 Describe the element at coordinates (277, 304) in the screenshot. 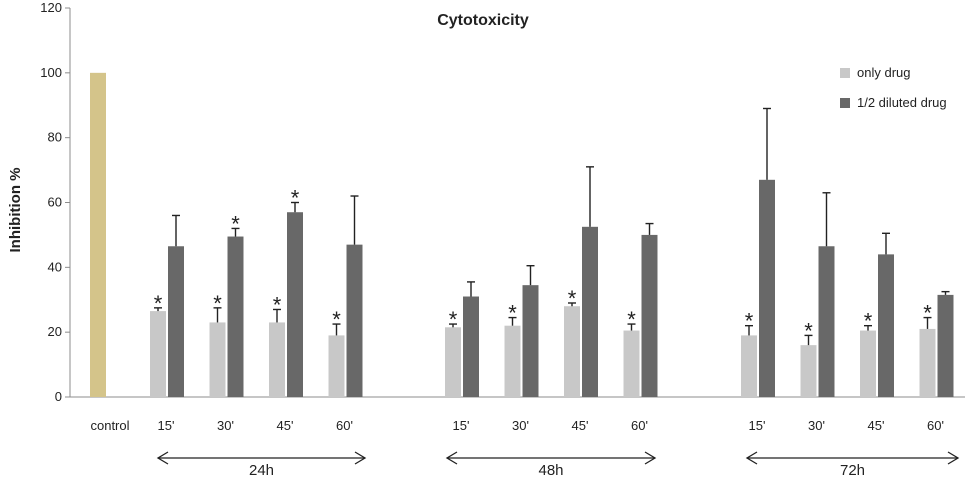

I see `bar-only-drug-24h-3-significance-marker: *` at that location.